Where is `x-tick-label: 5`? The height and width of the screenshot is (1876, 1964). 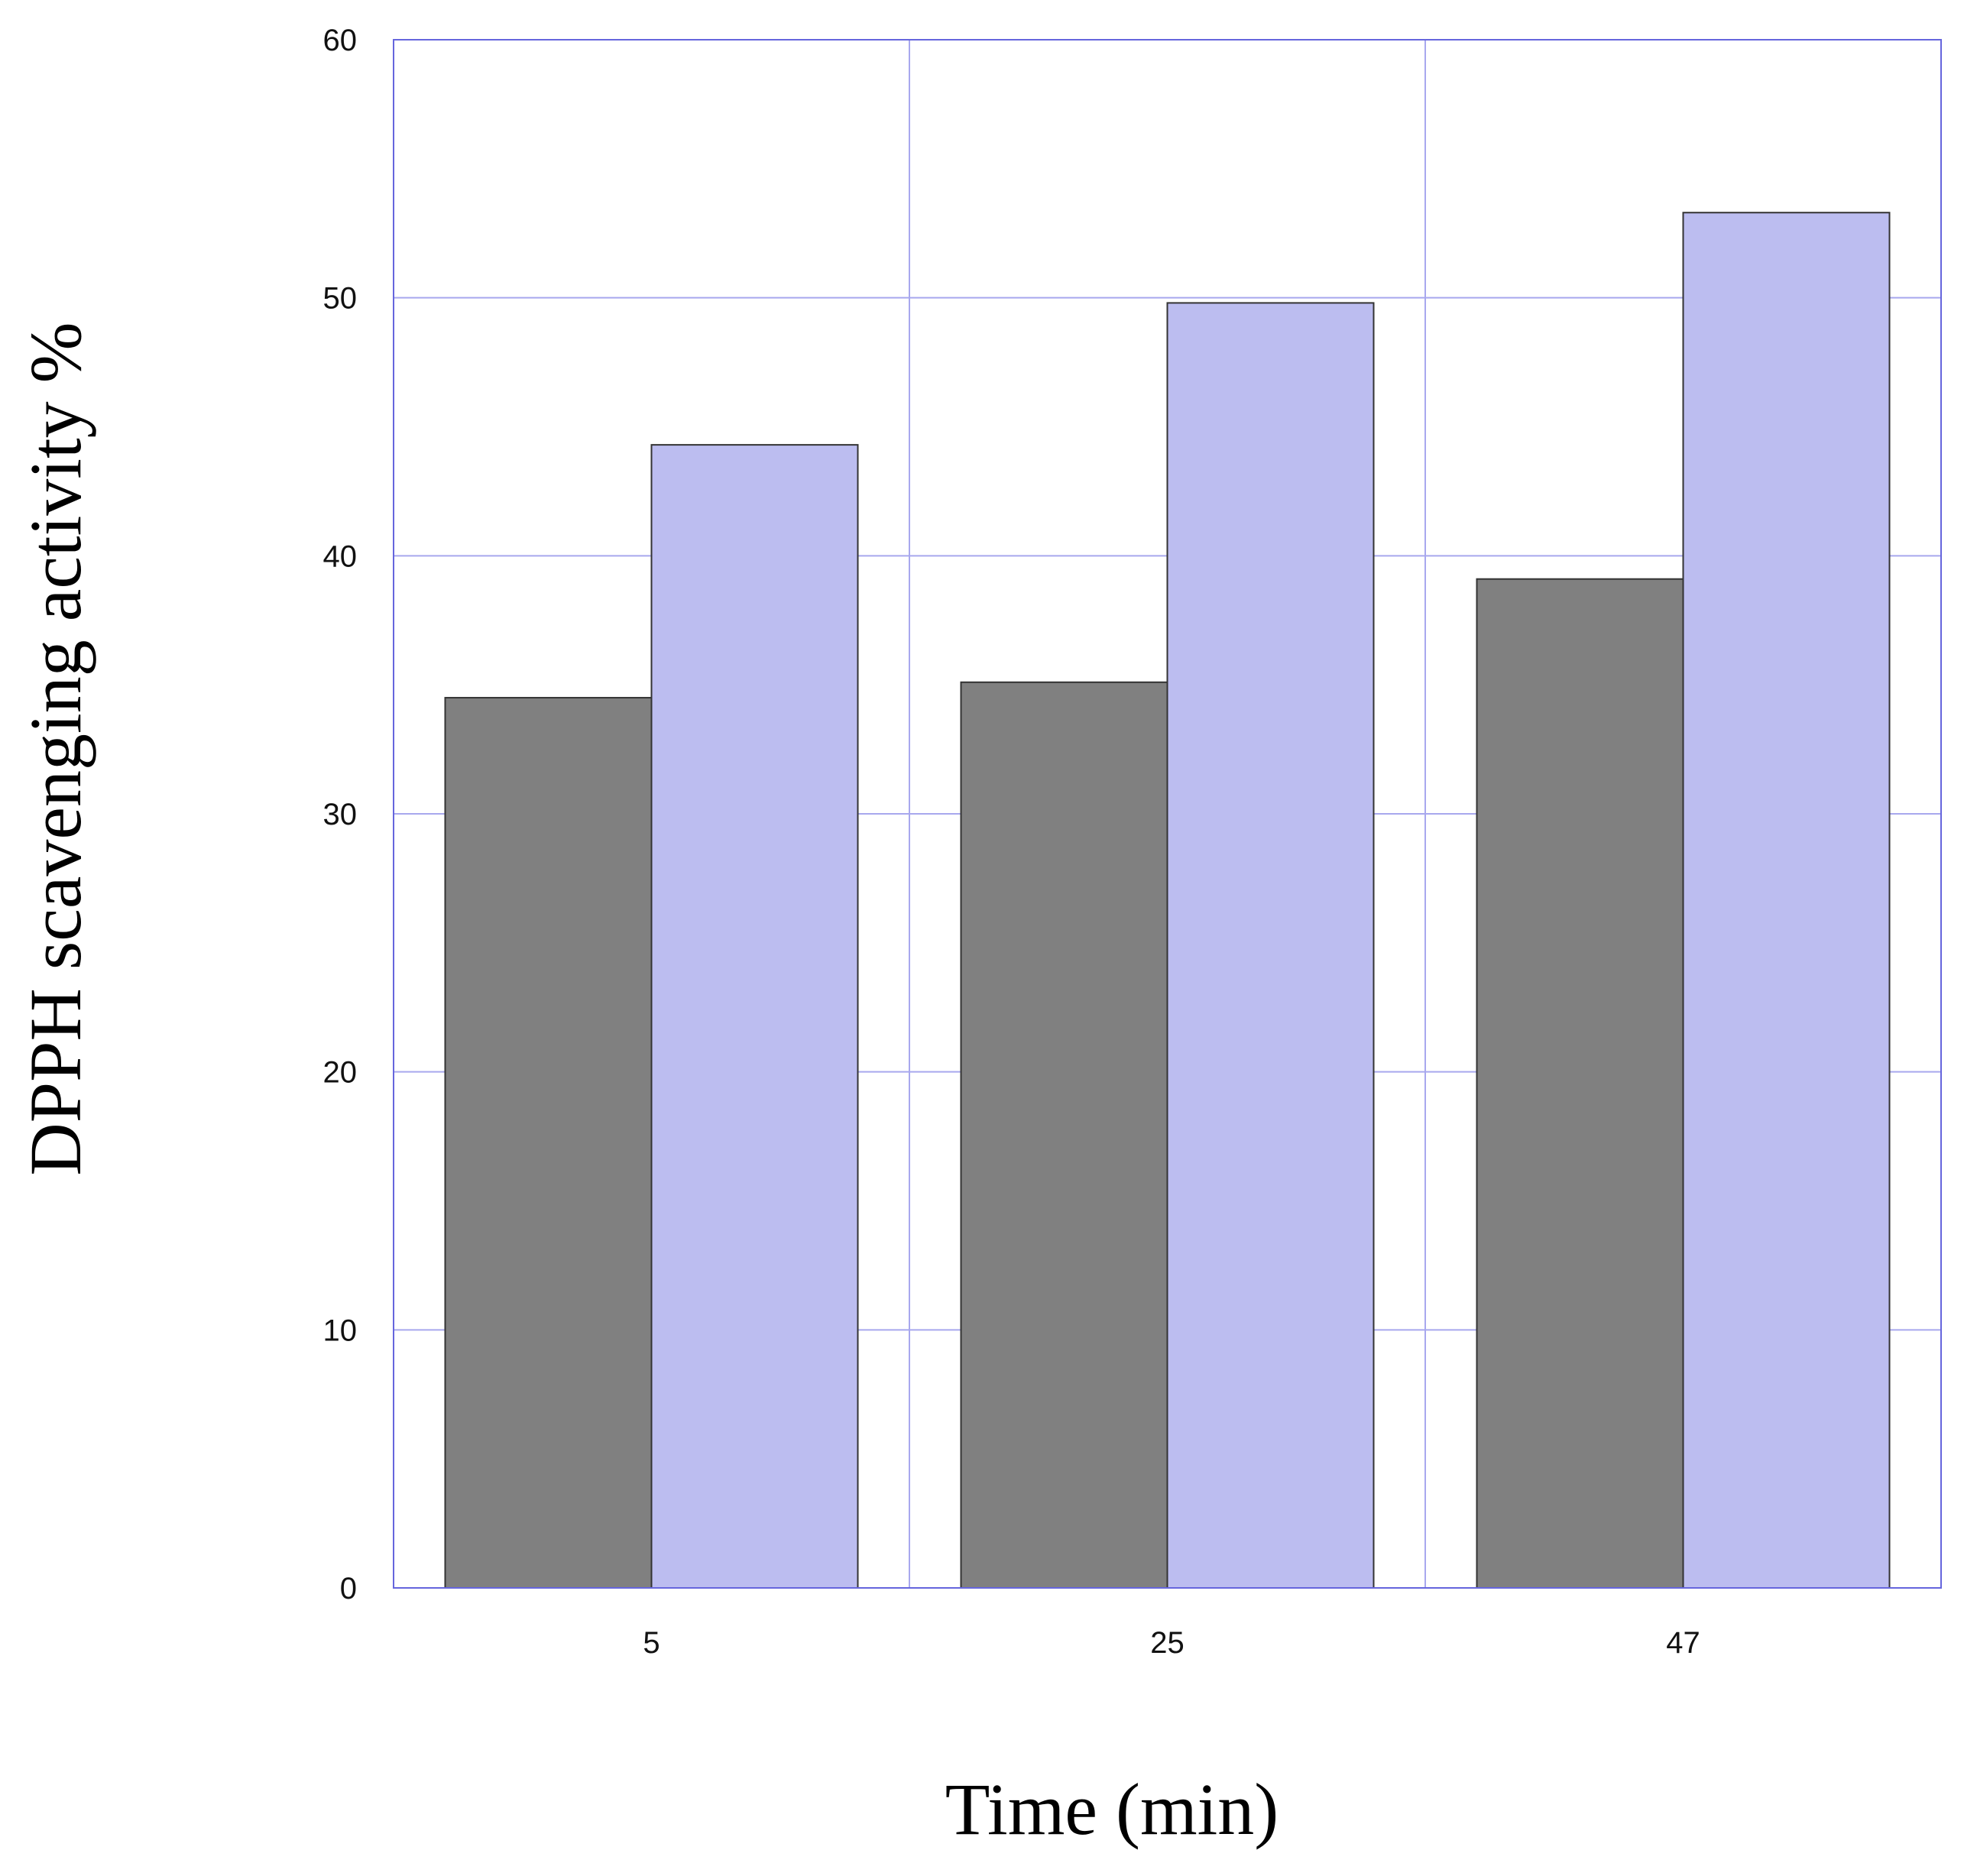 x-tick-label: 5 is located at coordinates (651, 1643).